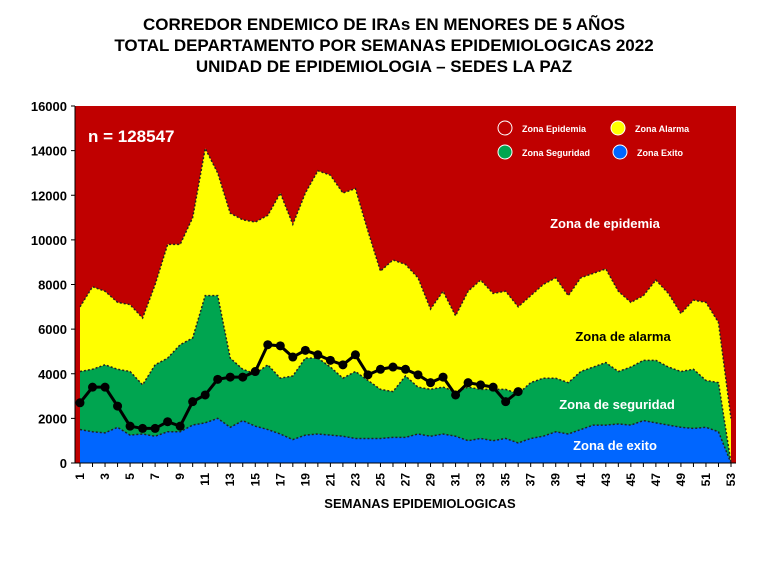 Image resolution: width=768 pixels, height=576 pixels. Describe the element at coordinates (581, 480) in the screenshot. I see `x-tick-label: 41` at that location.